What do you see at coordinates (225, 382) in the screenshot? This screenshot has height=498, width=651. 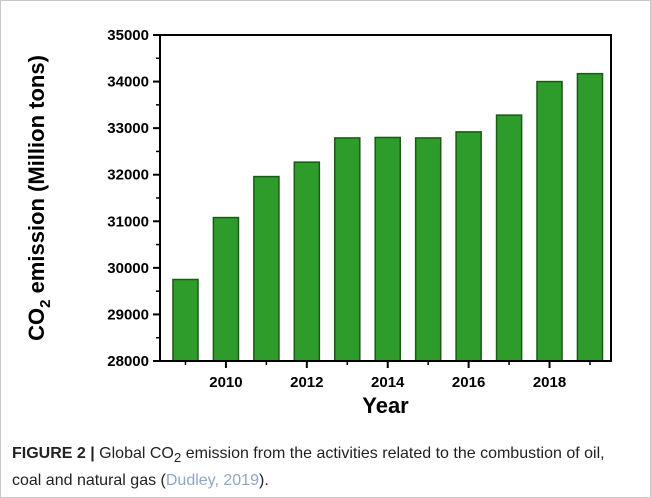 I see `x-tick-label: 2010` at bounding box center [225, 382].